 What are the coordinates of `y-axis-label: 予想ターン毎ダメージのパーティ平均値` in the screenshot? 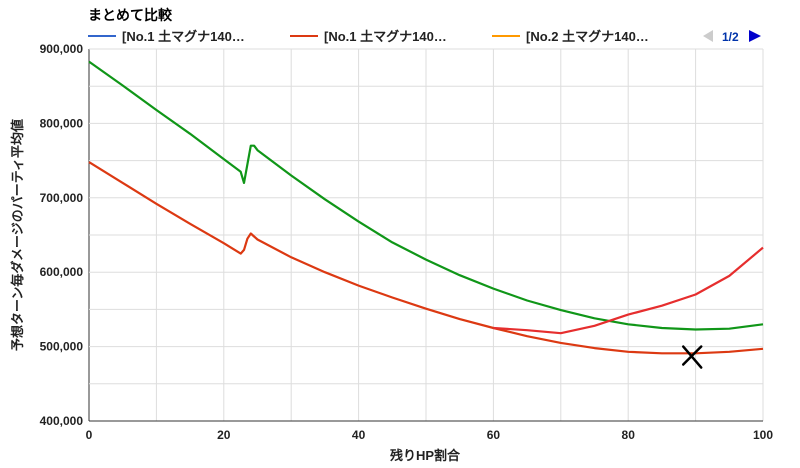 It's located at (17, 235).